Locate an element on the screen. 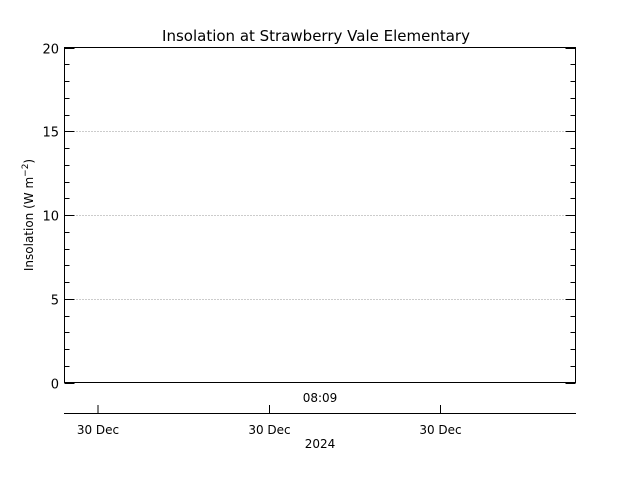 The width and height of the screenshot is (640, 480). x-top-label: 08:09 is located at coordinates (320, 398).